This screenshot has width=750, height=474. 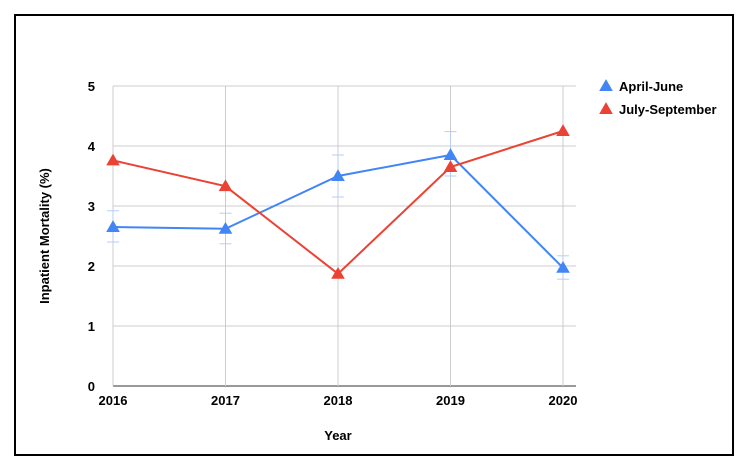 What do you see at coordinates (92, 236) in the screenshot?
I see `y-tick-labels: 0 1 2 3 4 5` at bounding box center [92, 236].